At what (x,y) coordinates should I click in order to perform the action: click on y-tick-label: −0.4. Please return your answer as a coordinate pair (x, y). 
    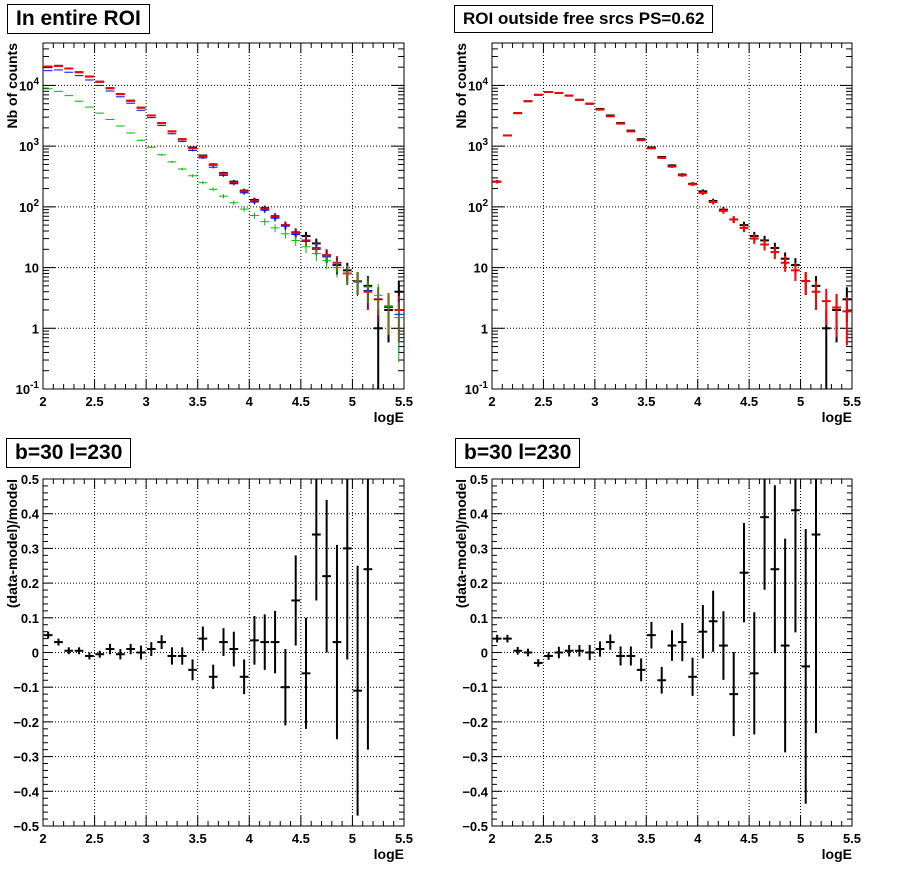
    Looking at the image, I should click on (475, 791).